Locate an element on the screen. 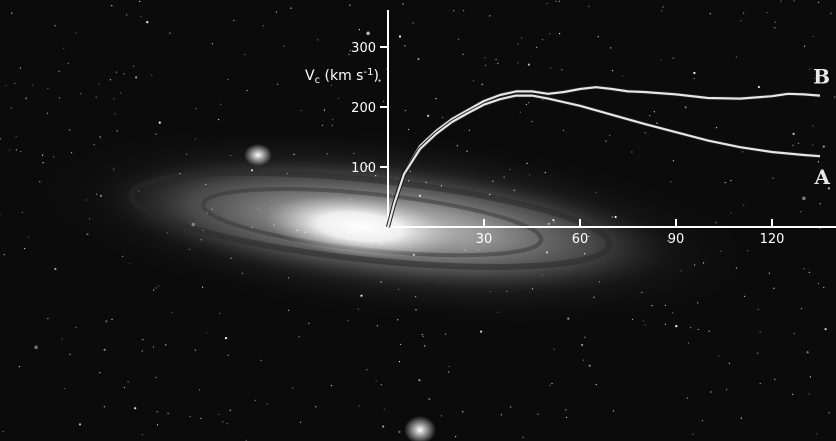 The height and width of the screenshot is (441, 836). x-tick-label: 30 is located at coordinates (484, 239).